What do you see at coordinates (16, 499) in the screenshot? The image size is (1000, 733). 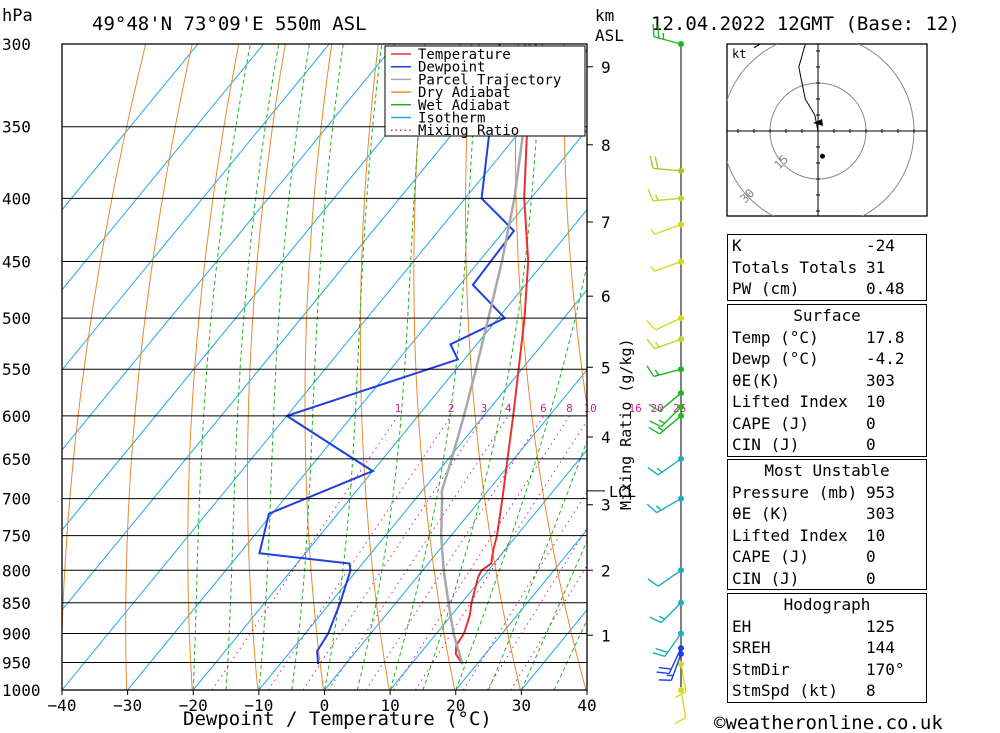 I see `pressure-tick-label: 700` at bounding box center [16, 499].